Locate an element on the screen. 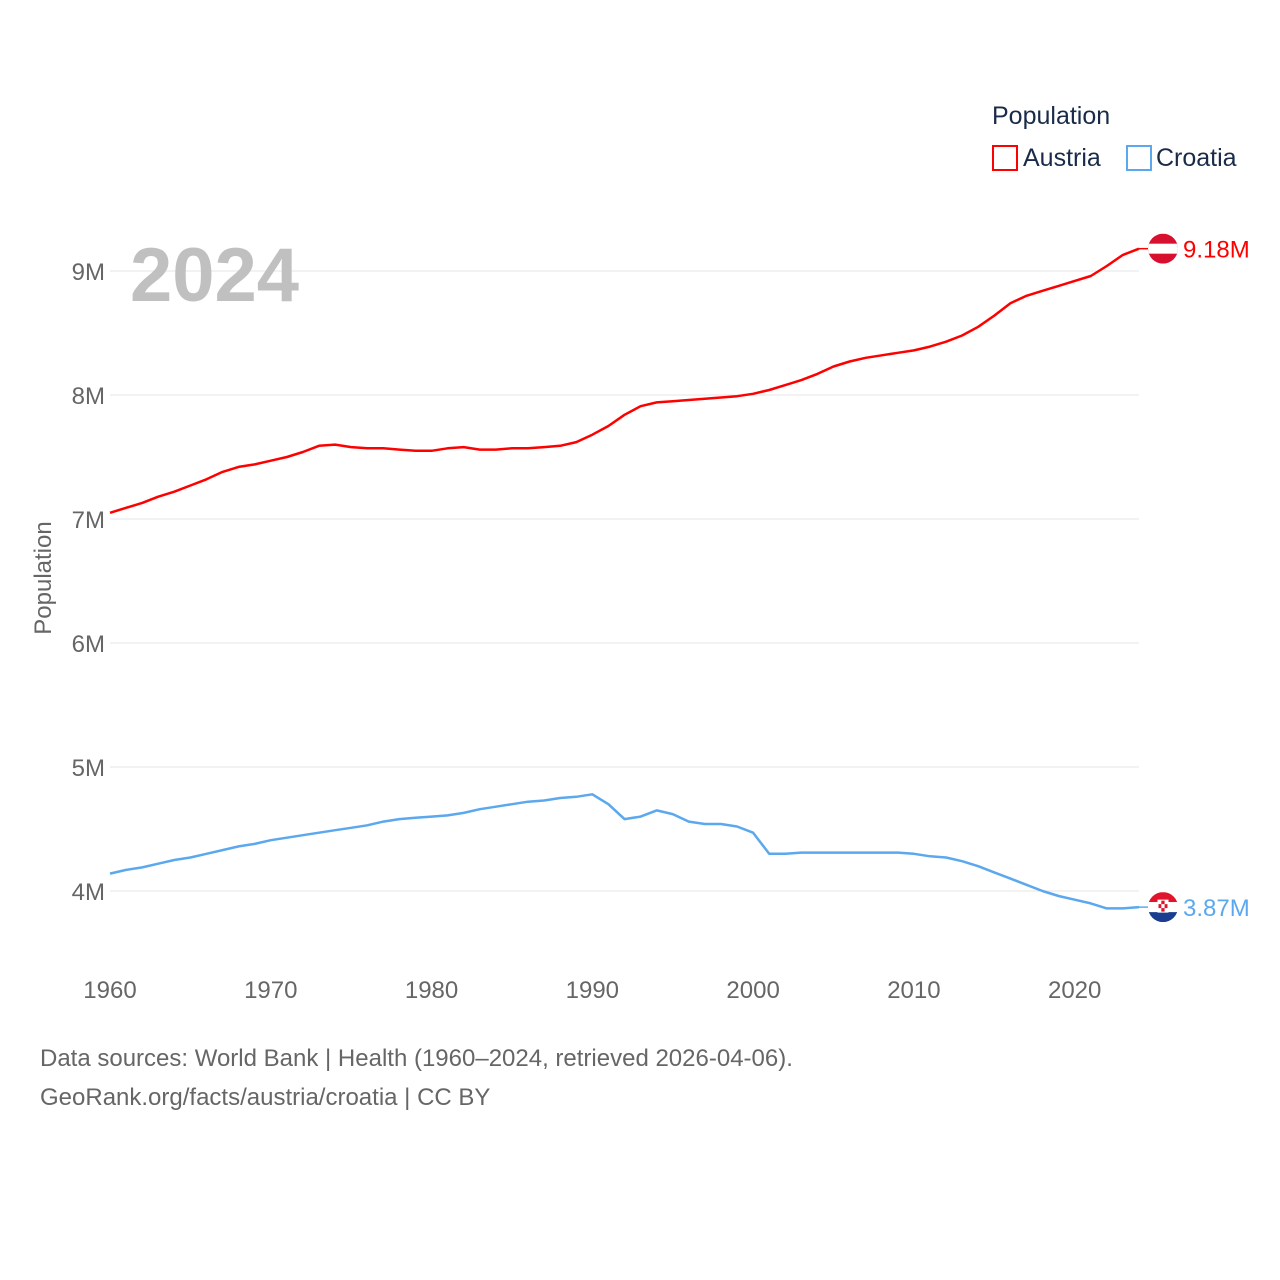  x-tick-label: 1990 is located at coordinates (592, 990).